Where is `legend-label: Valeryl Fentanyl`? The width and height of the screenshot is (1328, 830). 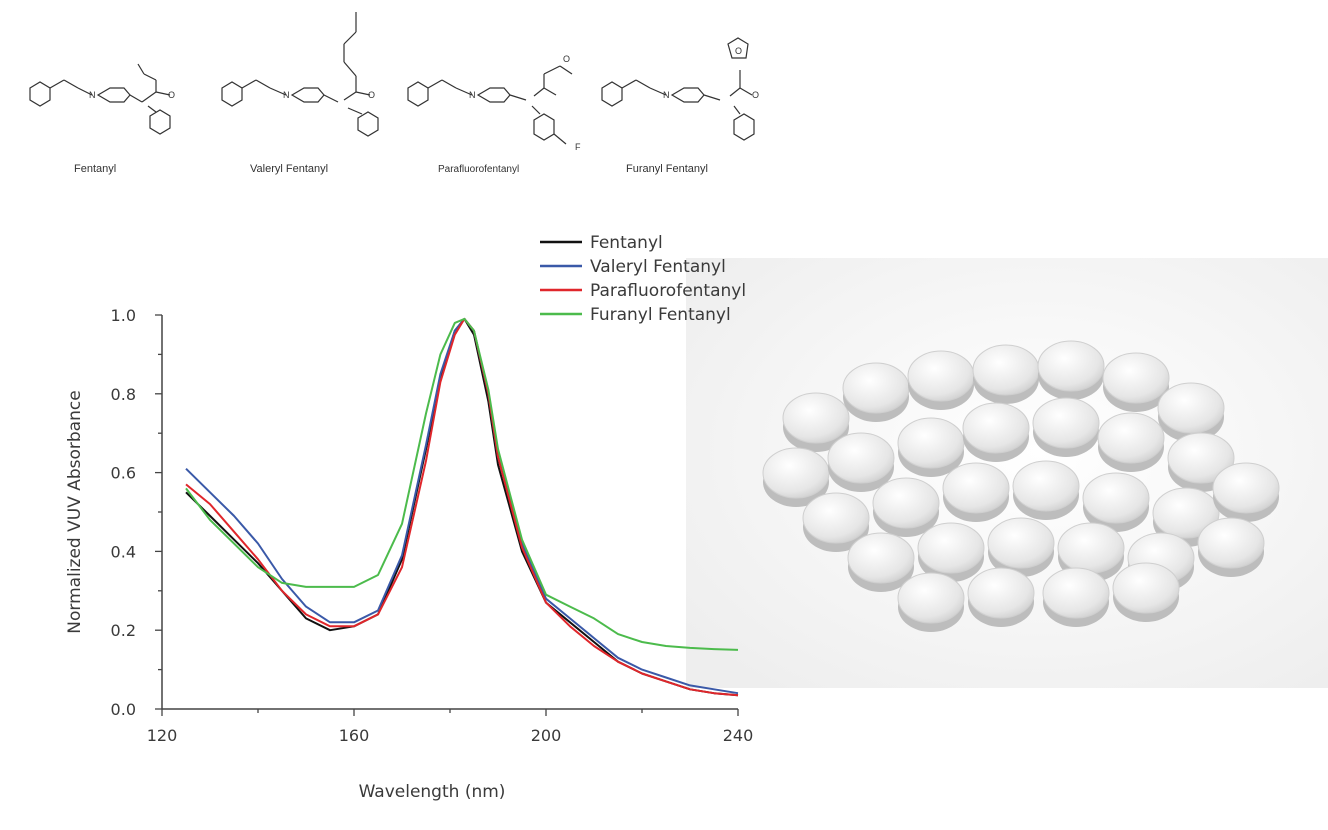 legend-label: Valeryl Fentanyl is located at coordinates (658, 267).